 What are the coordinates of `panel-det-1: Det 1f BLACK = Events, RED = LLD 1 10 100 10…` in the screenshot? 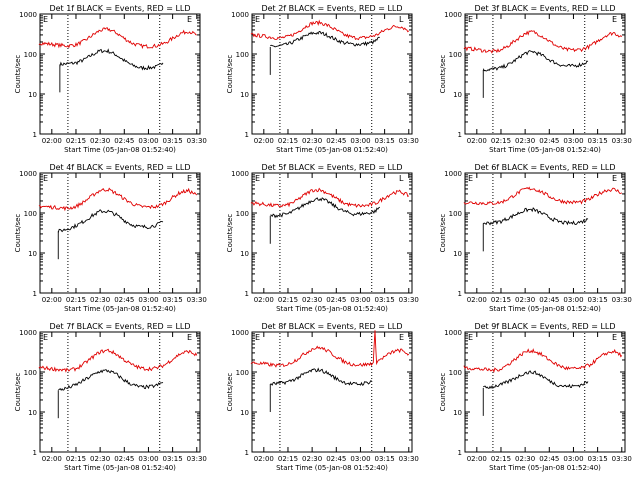 It's located at (110, 79).